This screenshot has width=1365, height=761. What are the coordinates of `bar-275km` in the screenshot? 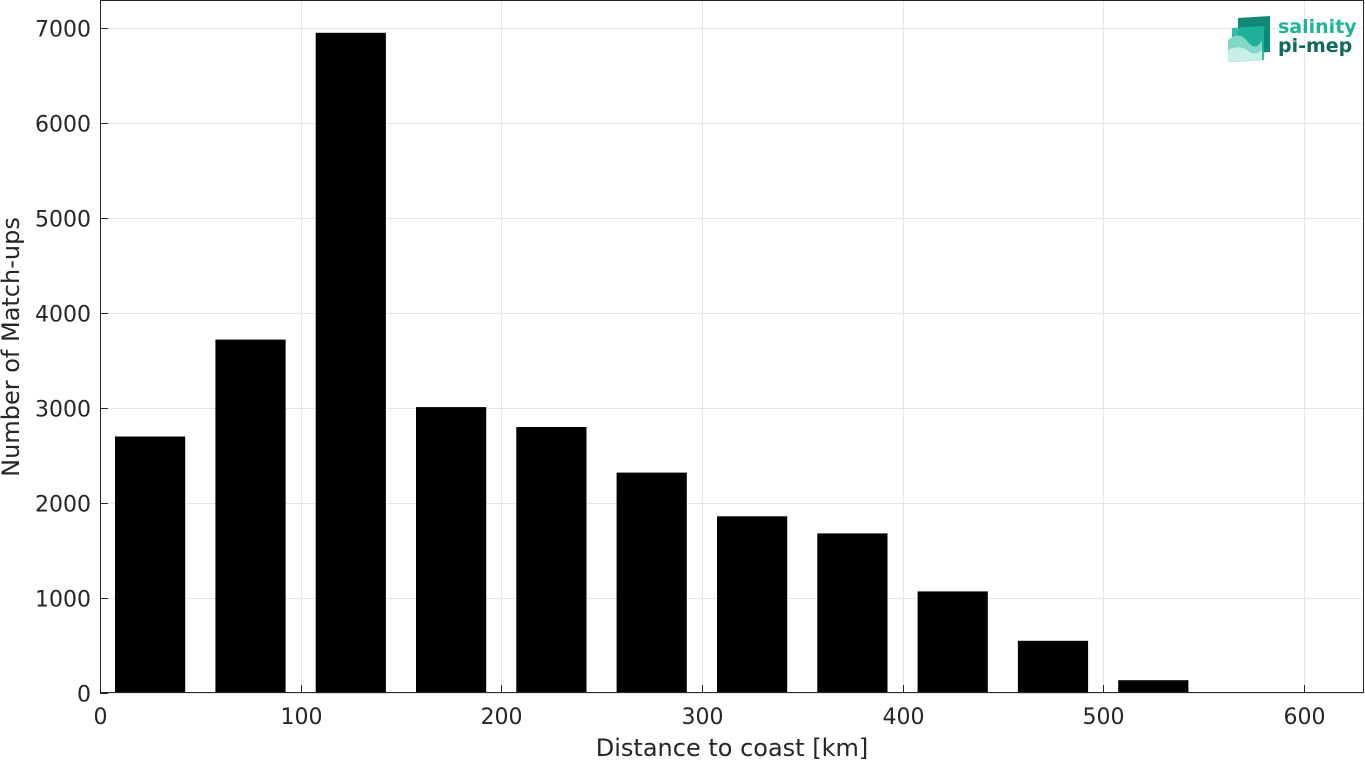 It's located at (651, 582).